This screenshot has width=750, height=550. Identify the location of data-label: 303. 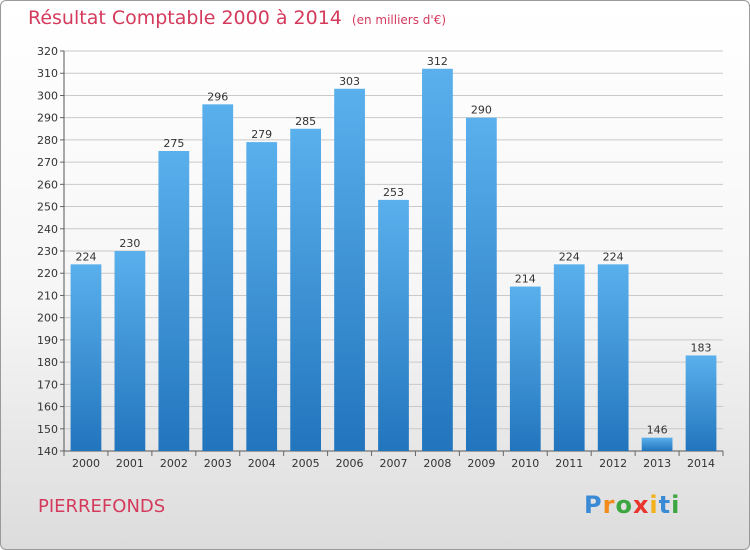
(349, 81).